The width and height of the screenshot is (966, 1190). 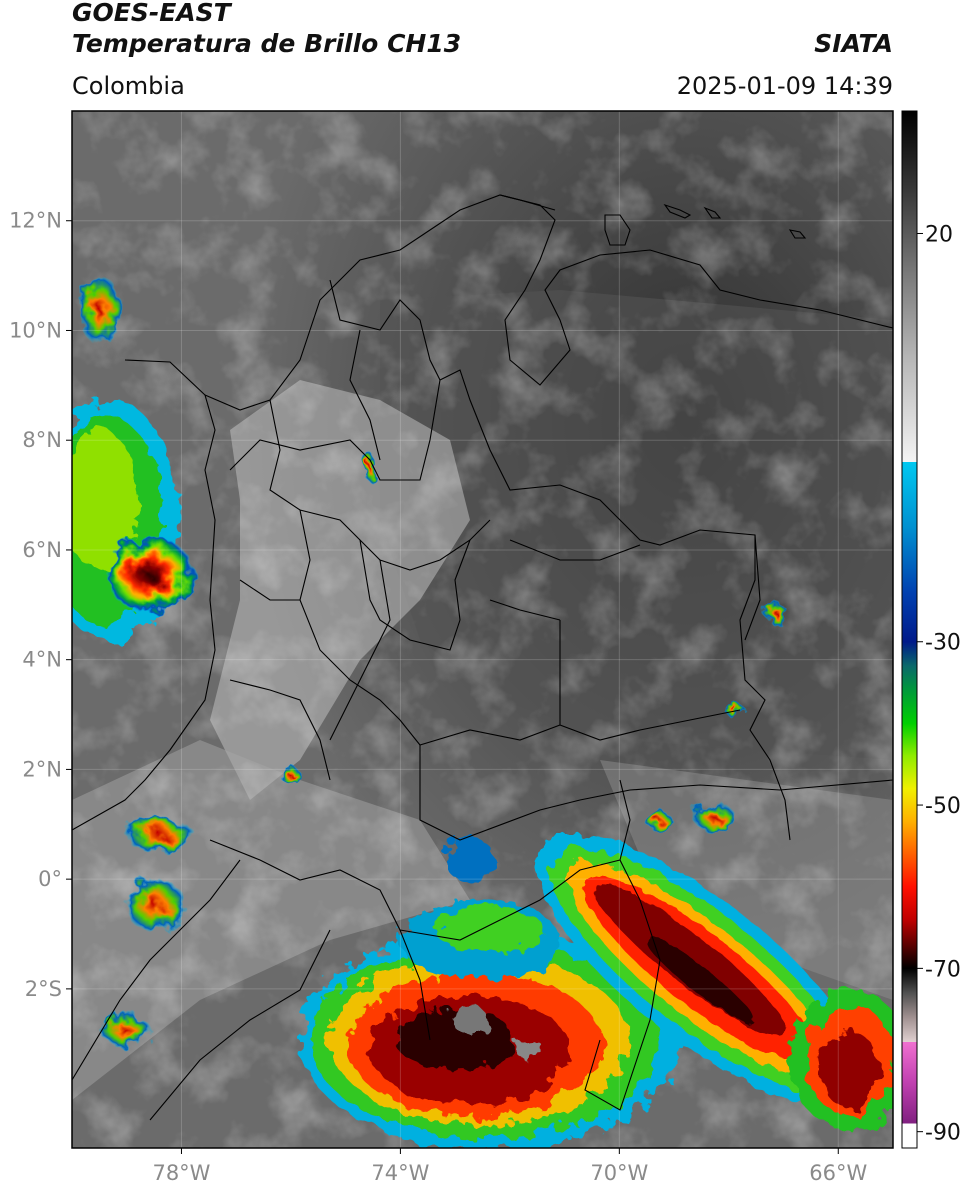 What do you see at coordinates (151, 13) in the screenshot?
I see `satellite-title: GOES-EAST` at bounding box center [151, 13].